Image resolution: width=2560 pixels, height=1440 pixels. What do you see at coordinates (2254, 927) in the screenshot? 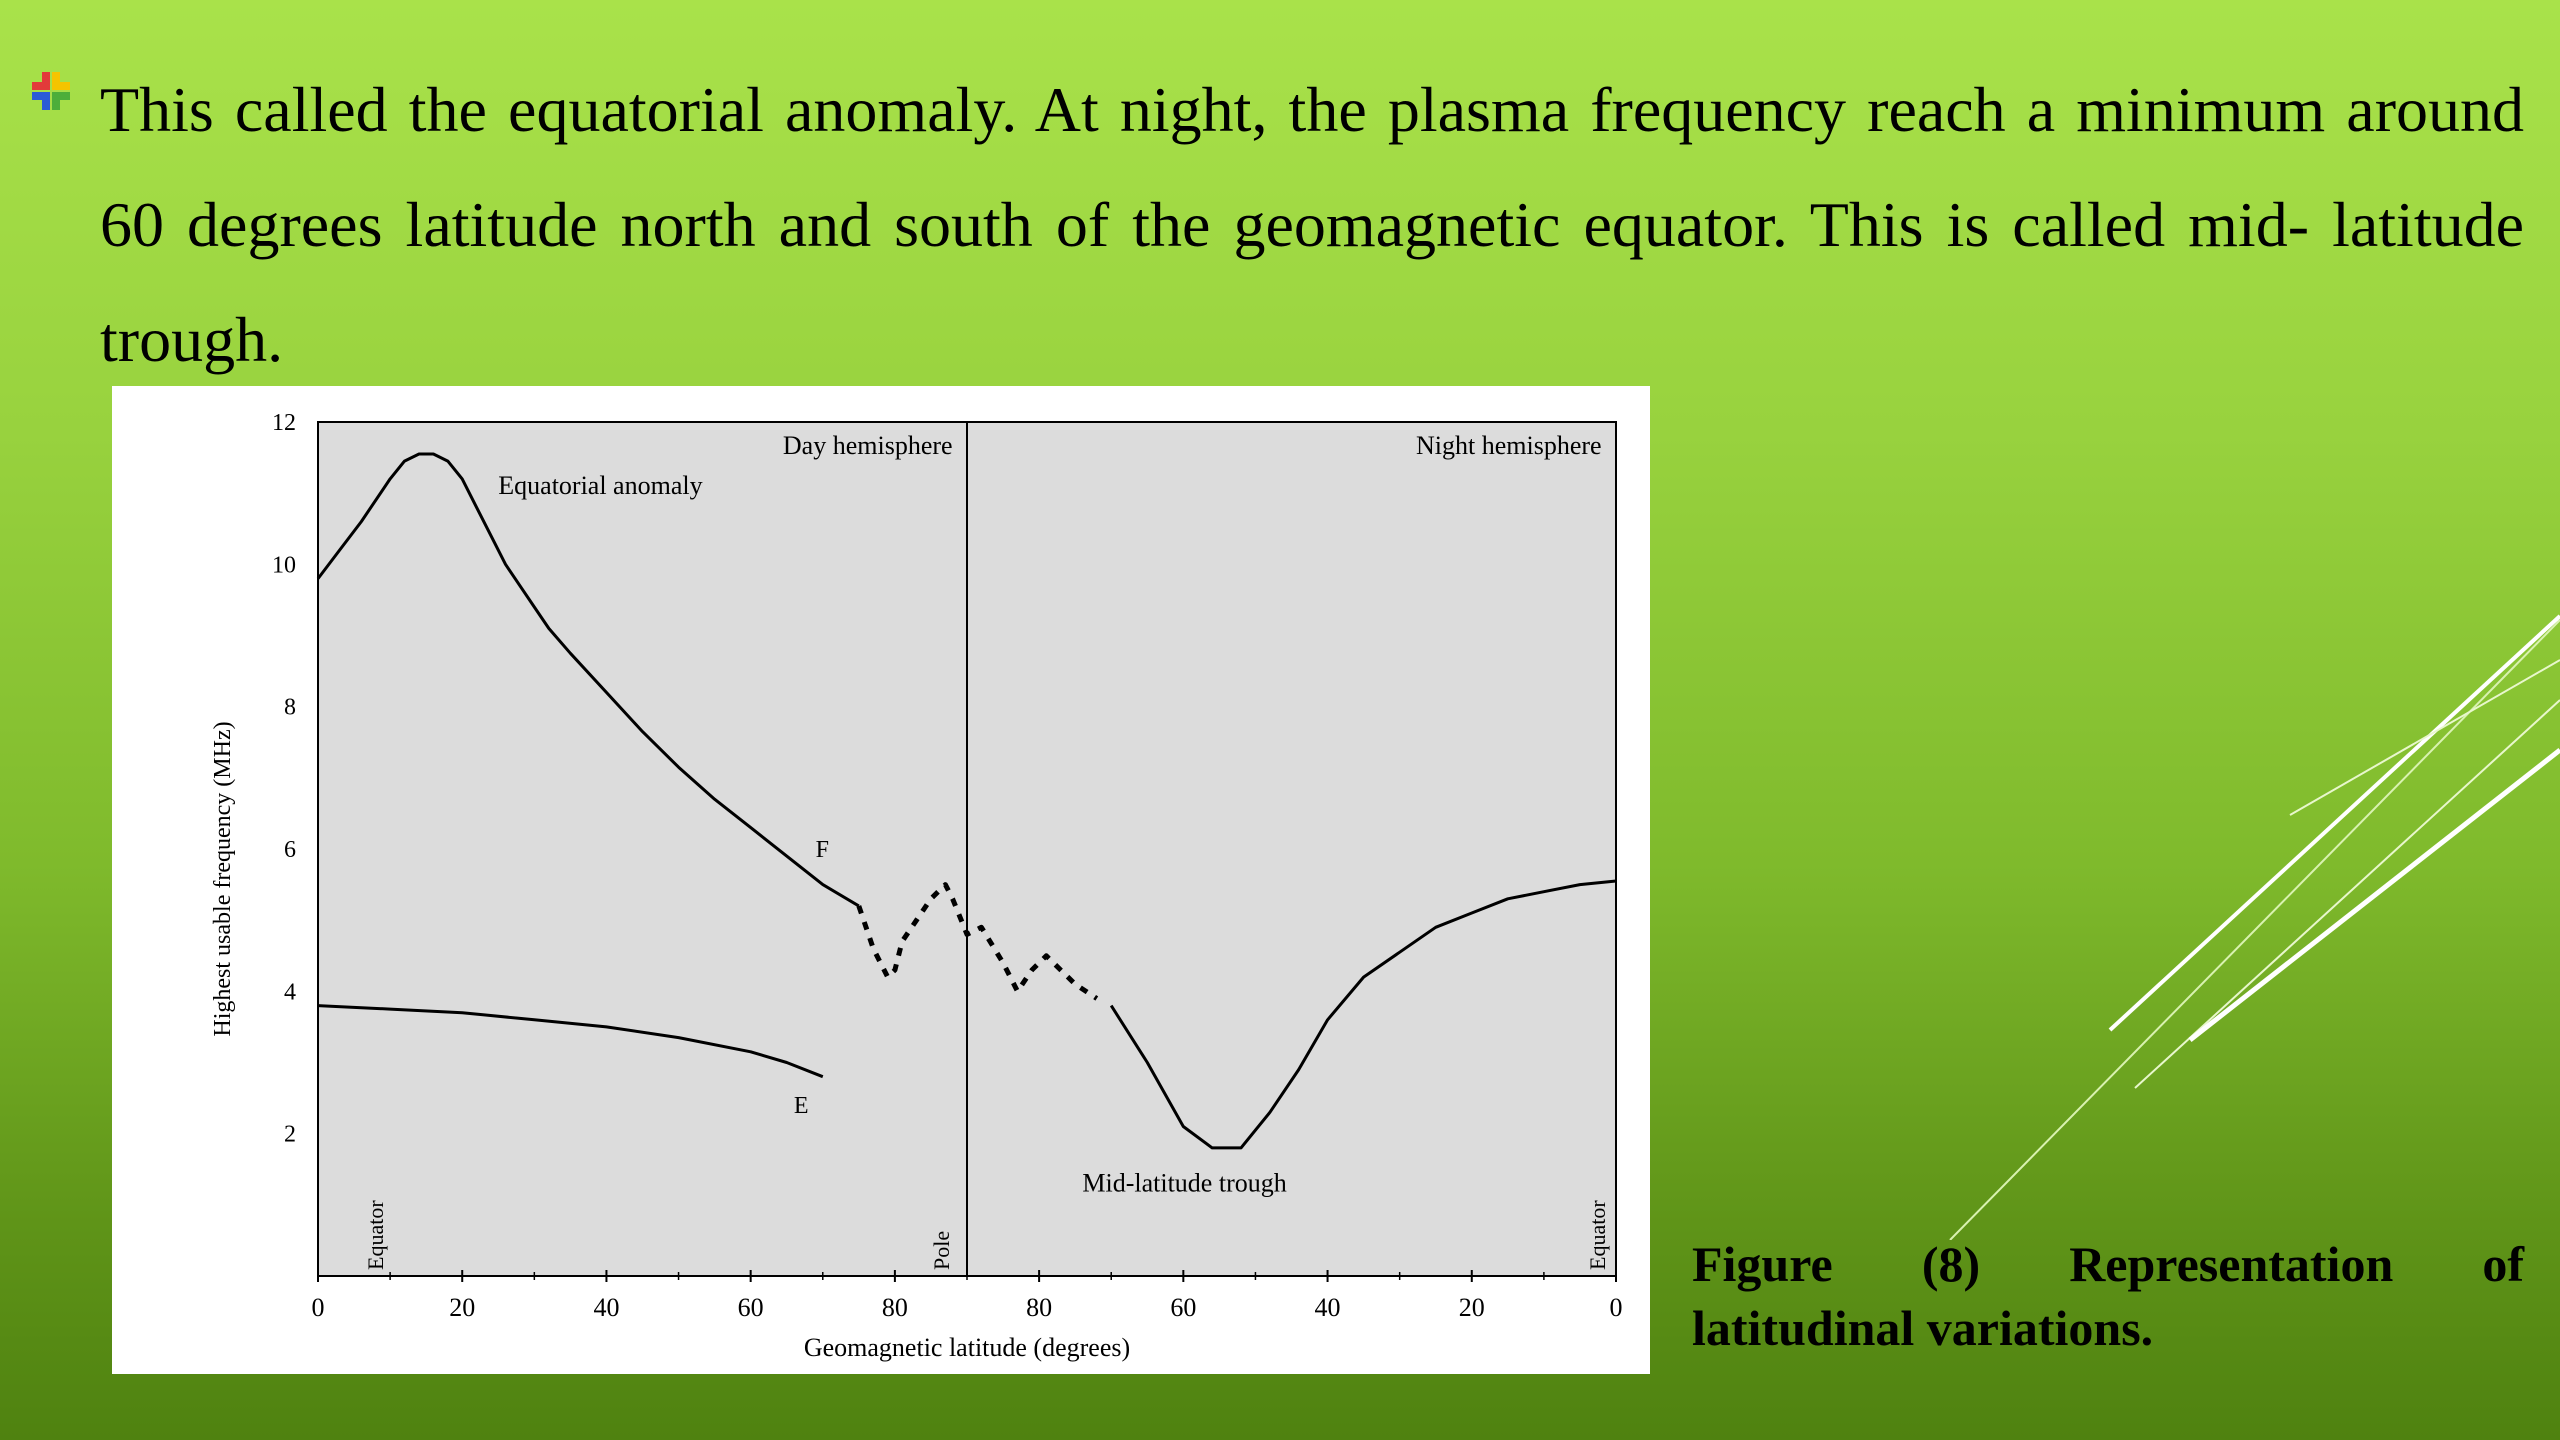
I see `decorative-lines` at bounding box center [2254, 927].